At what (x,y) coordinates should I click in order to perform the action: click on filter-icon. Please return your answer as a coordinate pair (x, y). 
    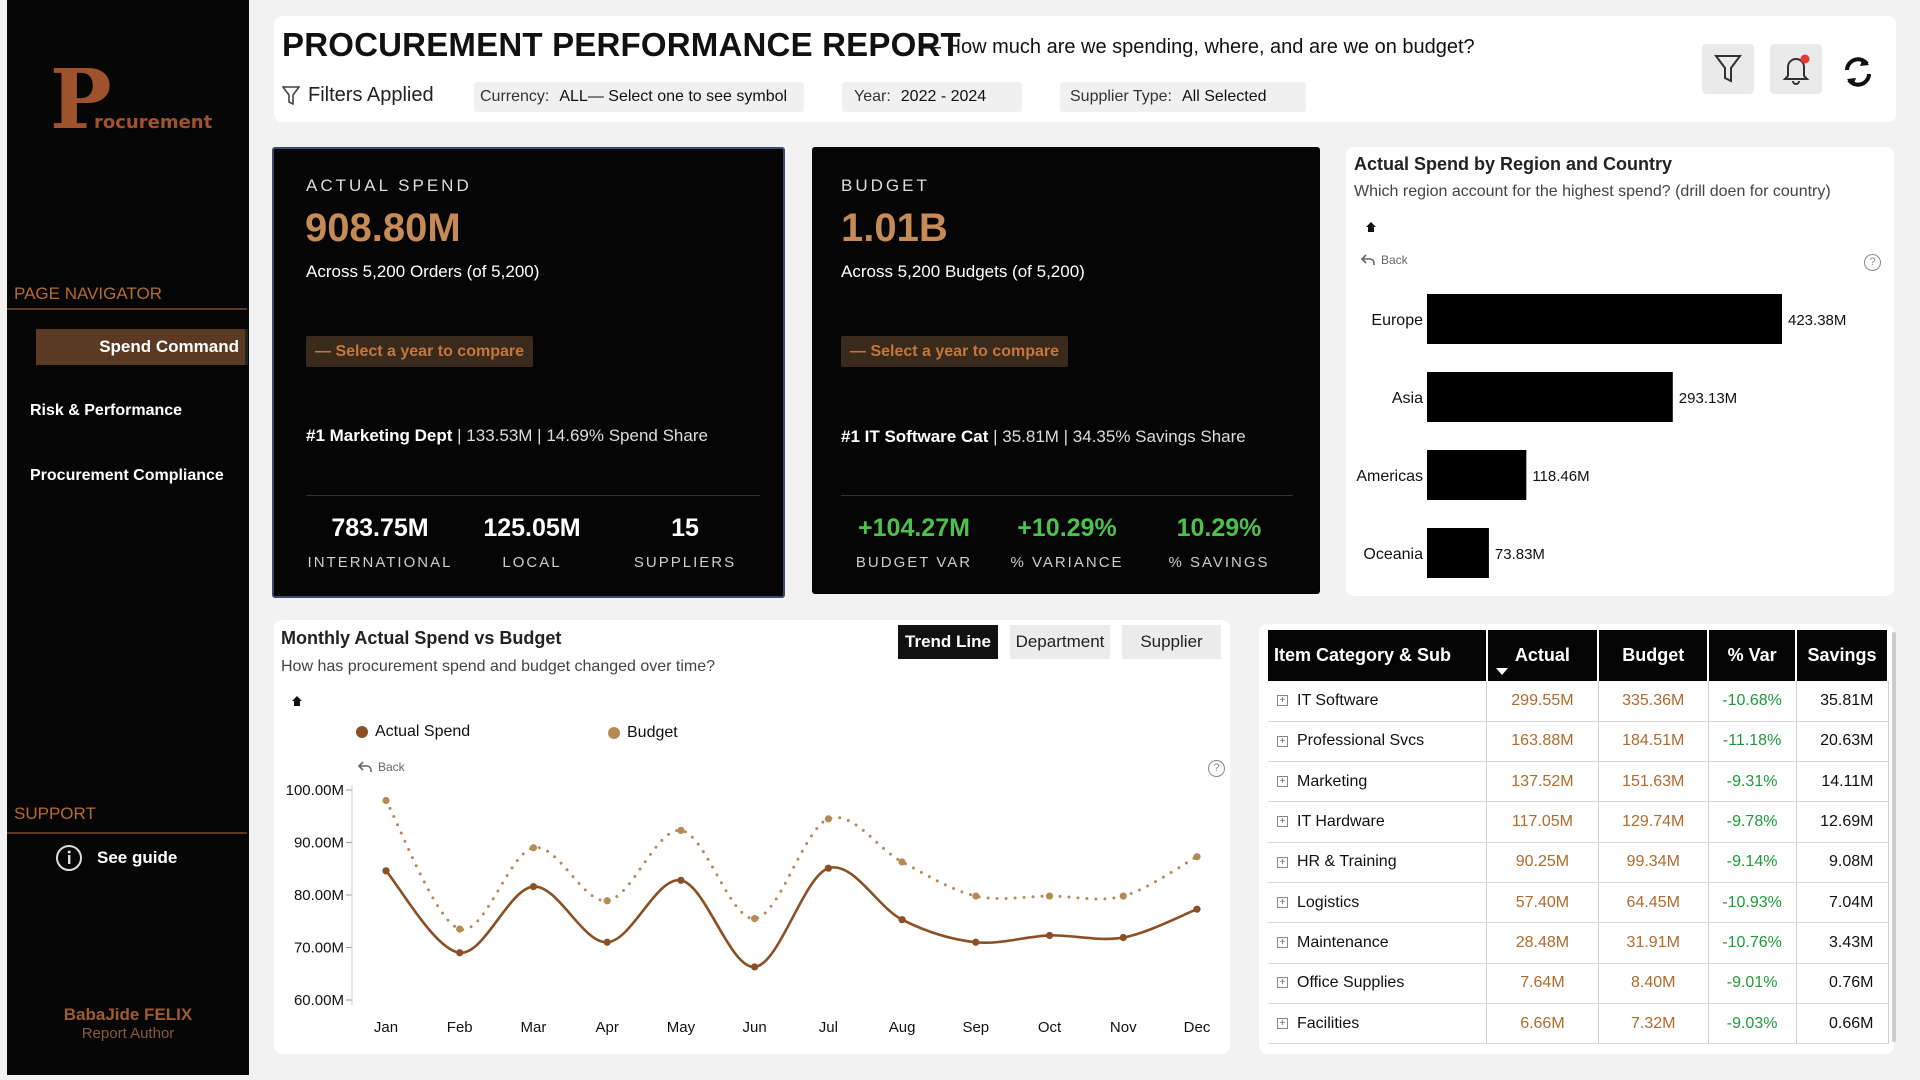
    Looking at the image, I should click on (291, 95).